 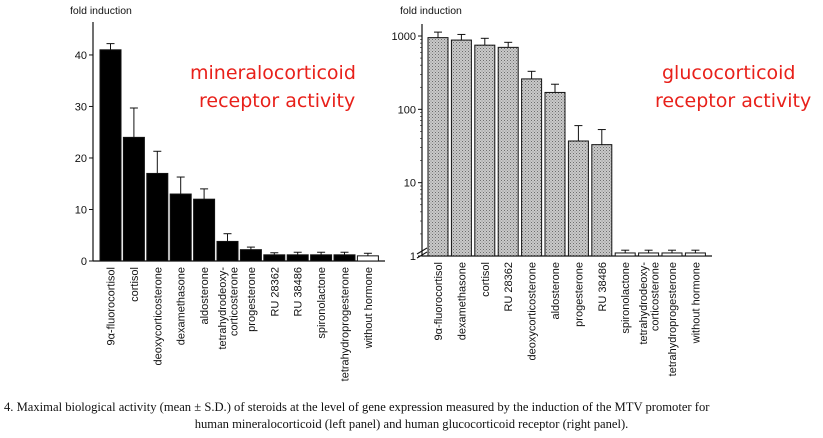 I want to click on left-bar-progesterone, so click(x=250, y=255).